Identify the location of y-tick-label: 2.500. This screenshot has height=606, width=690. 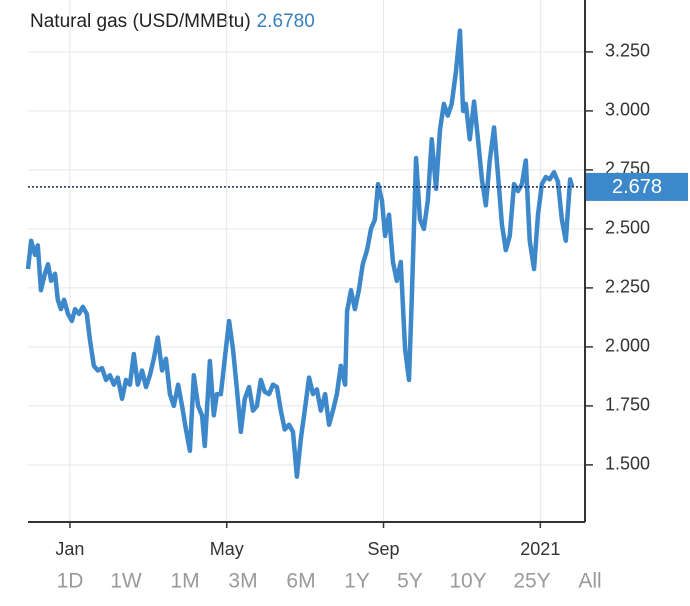
(627, 228).